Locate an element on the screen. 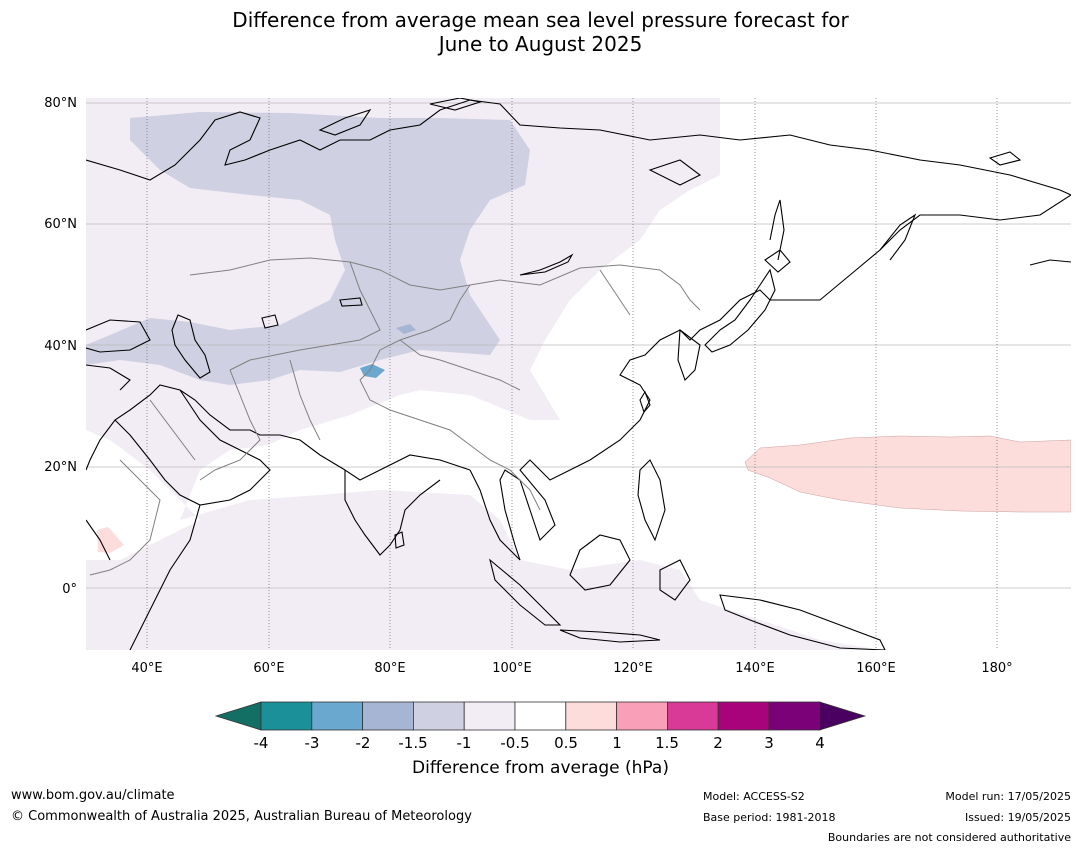  colorbar-tick: 2 is located at coordinates (718, 743).